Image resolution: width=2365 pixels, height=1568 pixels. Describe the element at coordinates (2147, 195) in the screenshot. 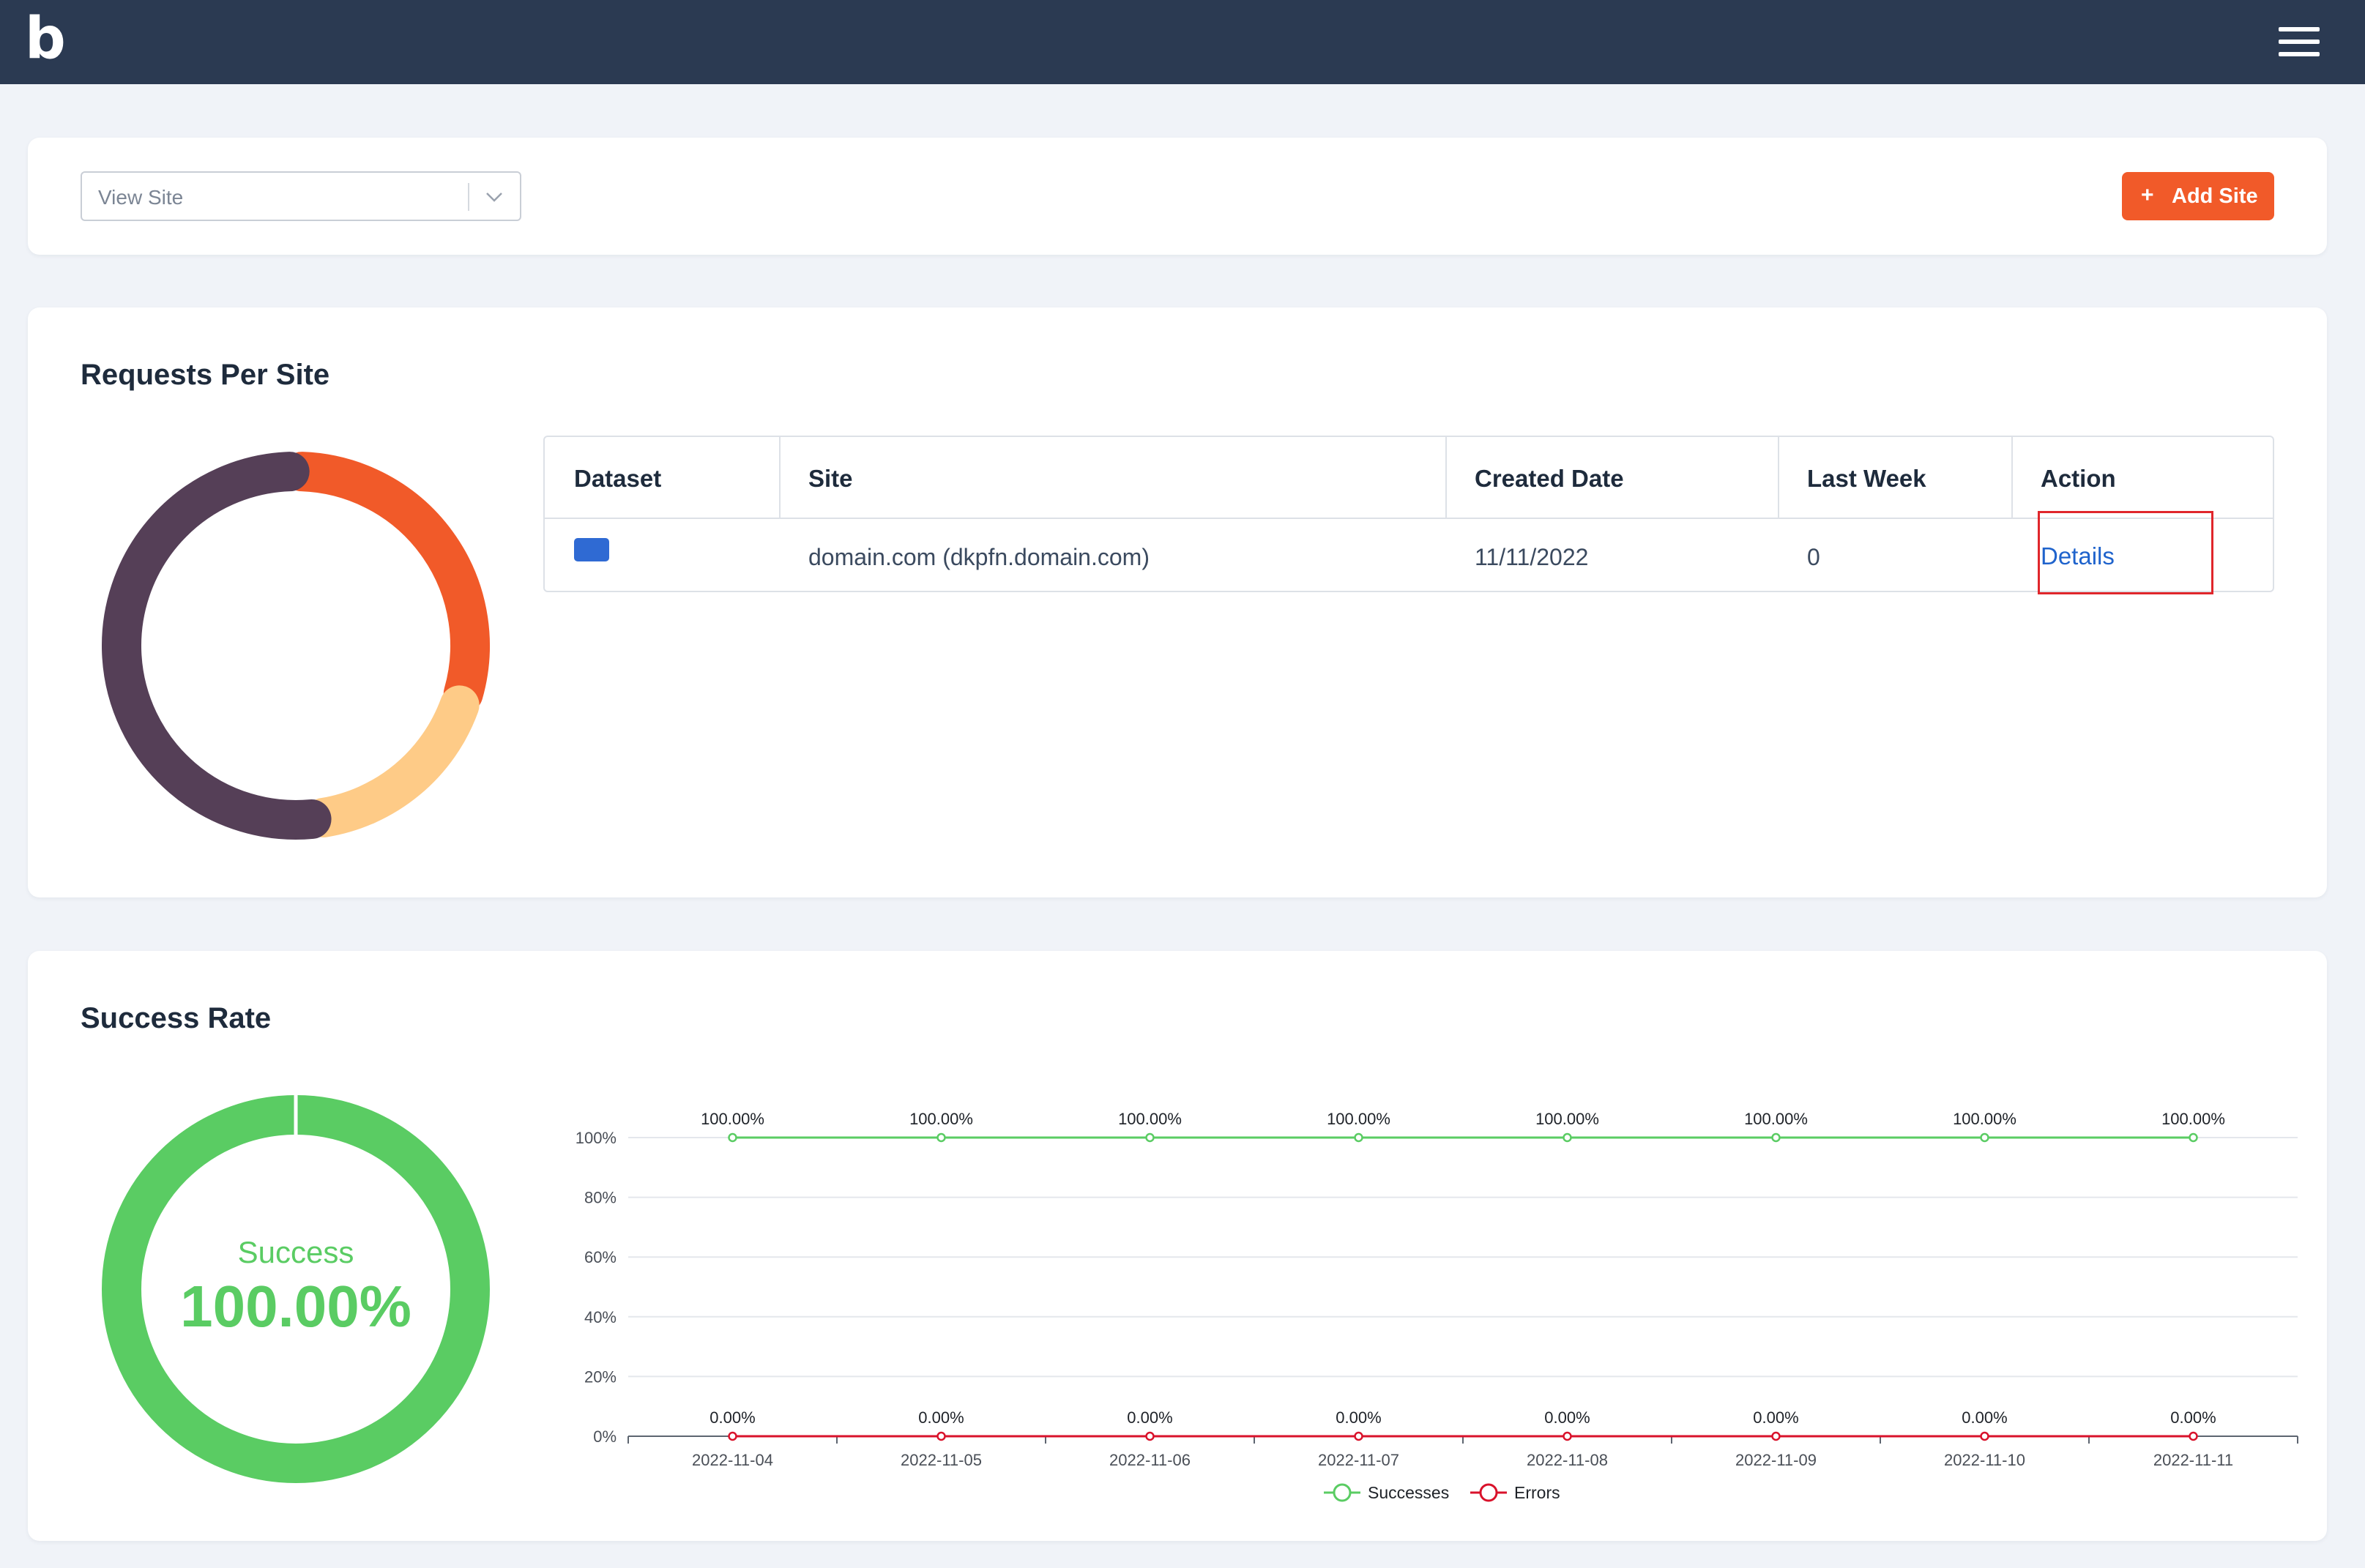

I see `plus-icon: +` at that location.